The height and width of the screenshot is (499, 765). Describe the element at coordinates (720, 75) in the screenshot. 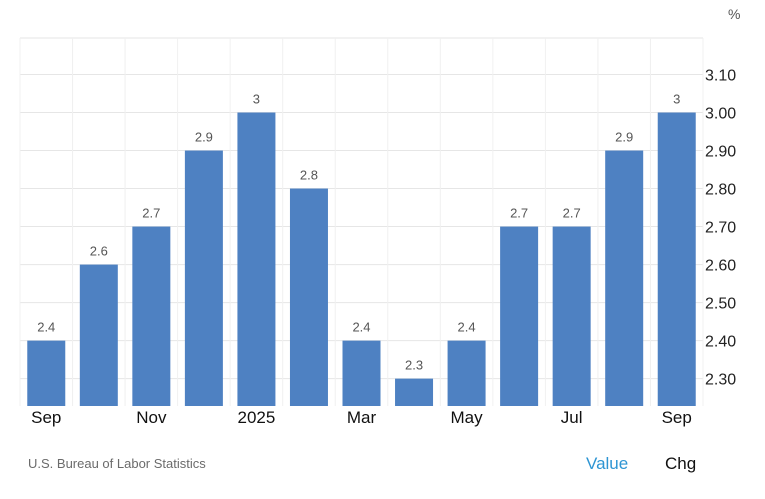

I see `y-tick-label: 3.10` at that location.